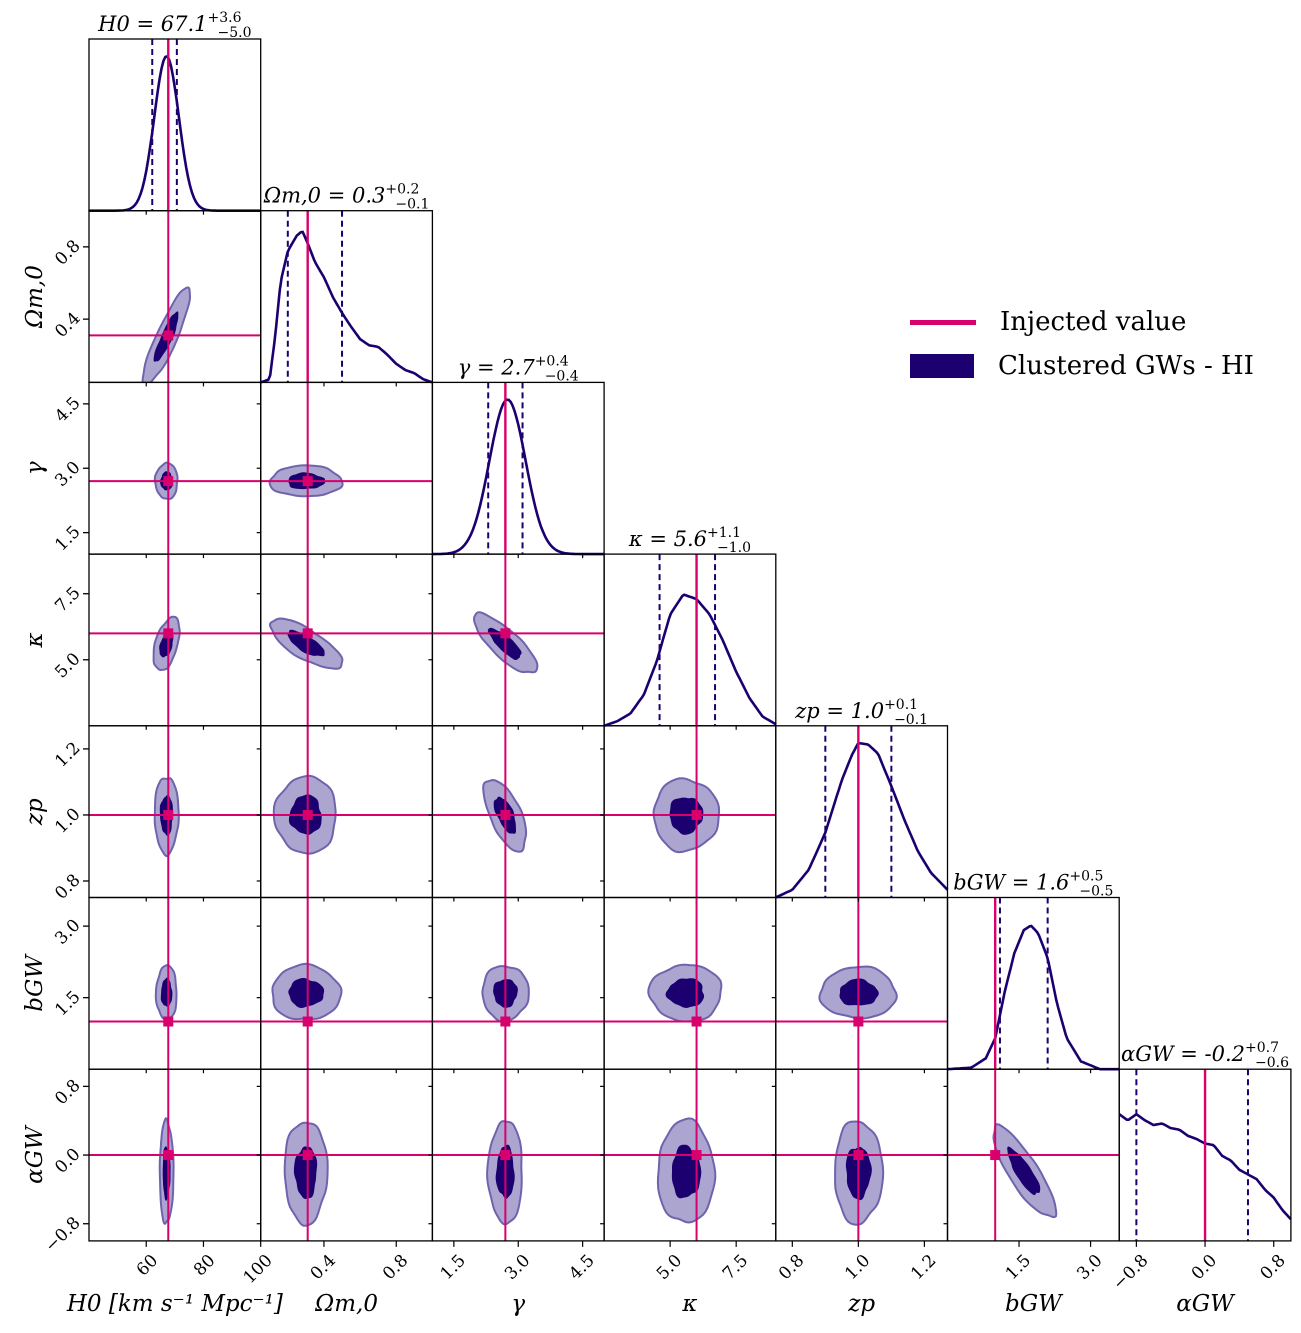  Describe the element at coordinates (516, 641) in the screenshot. I see `panel-kappa-vs-gamma` at that location.